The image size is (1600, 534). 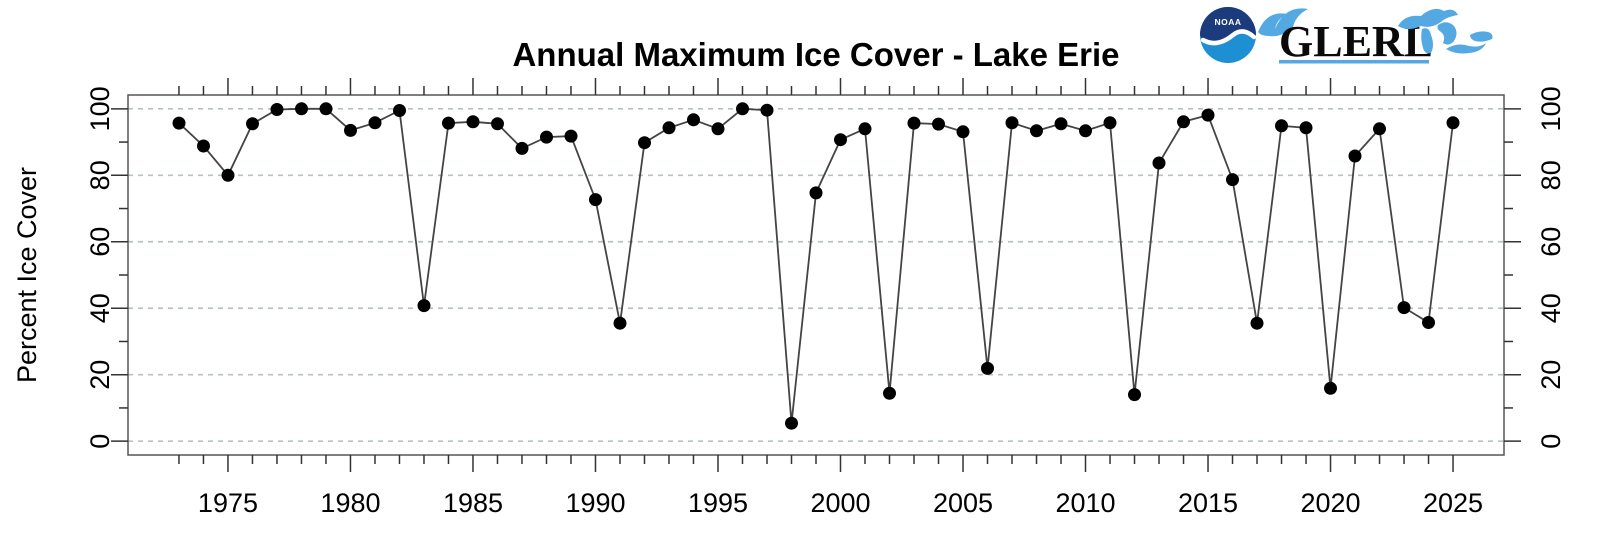 What do you see at coordinates (718, 503) in the screenshot?
I see `x-tick-label: 1995` at bounding box center [718, 503].